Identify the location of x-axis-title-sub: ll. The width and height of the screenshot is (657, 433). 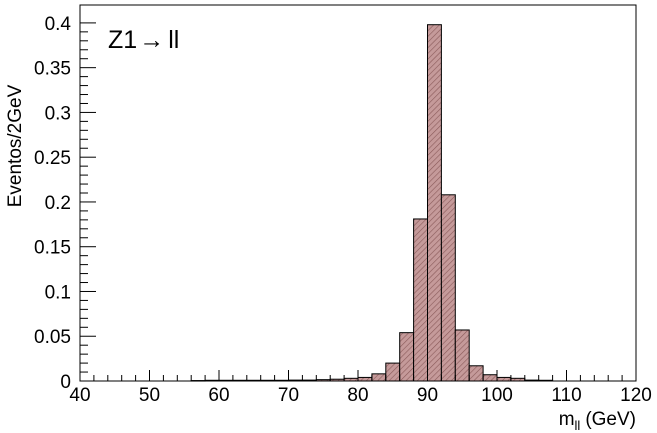
(578, 425).